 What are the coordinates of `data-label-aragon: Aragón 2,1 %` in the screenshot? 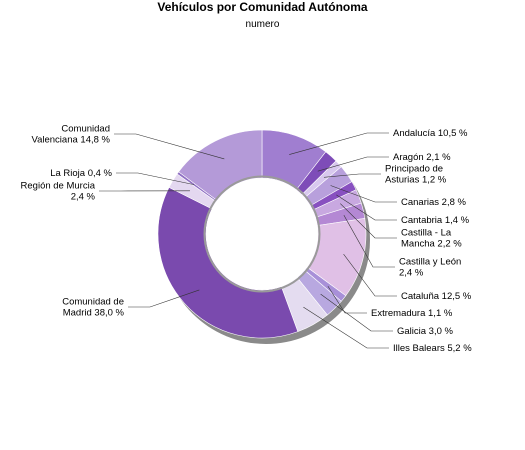 It's located at (422, 157).